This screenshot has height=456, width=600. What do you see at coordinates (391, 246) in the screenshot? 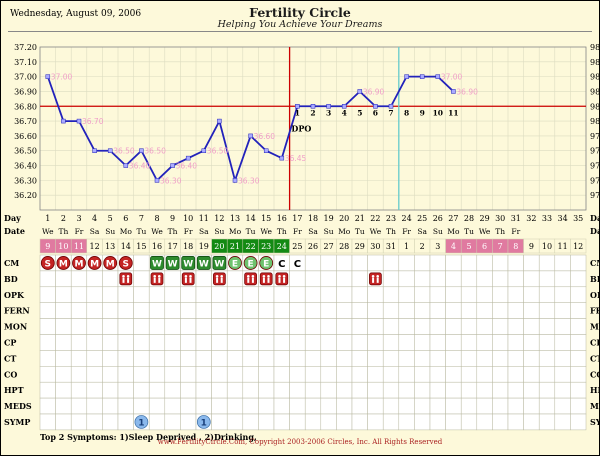
I see `date-number: 31` at bounding box center [391, 246].